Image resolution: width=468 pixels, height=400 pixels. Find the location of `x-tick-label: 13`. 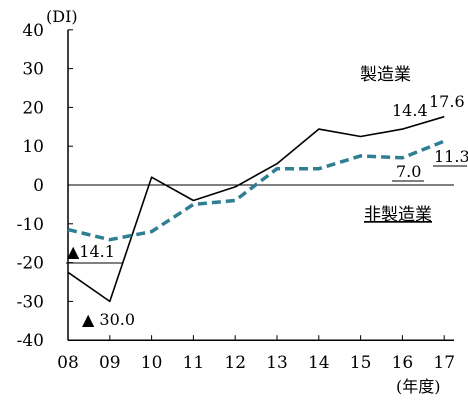

x-tick-label: 13 is located at coordinates (277, 363).